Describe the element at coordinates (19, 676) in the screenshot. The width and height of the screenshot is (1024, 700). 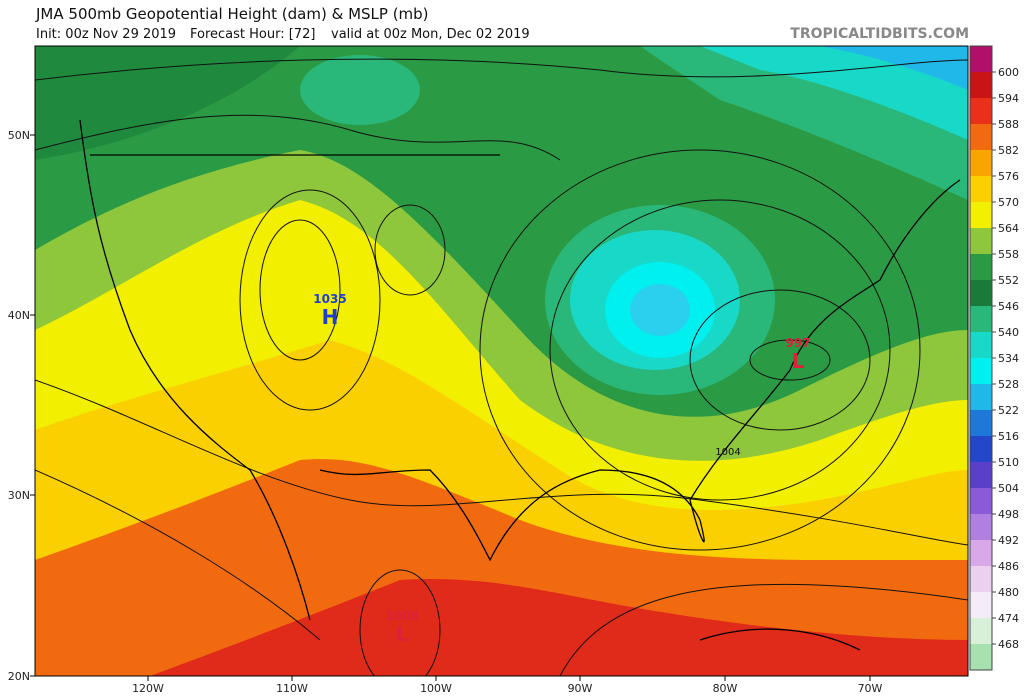
I see `lat-label: 20N` at that location.